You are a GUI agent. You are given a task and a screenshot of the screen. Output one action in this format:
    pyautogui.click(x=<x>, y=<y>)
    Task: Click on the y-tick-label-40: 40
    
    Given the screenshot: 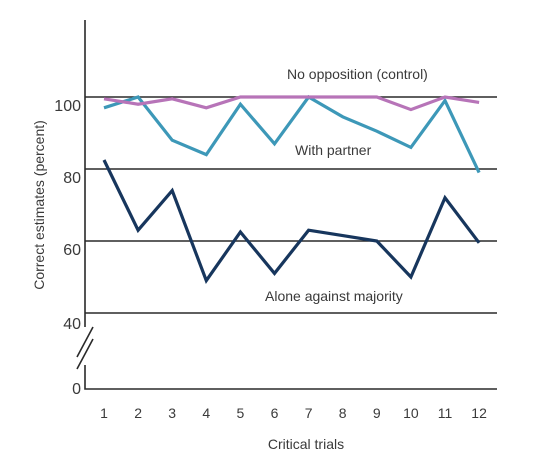 What is the action you would take?
    pyautogui.click(x=72, y=324)
    